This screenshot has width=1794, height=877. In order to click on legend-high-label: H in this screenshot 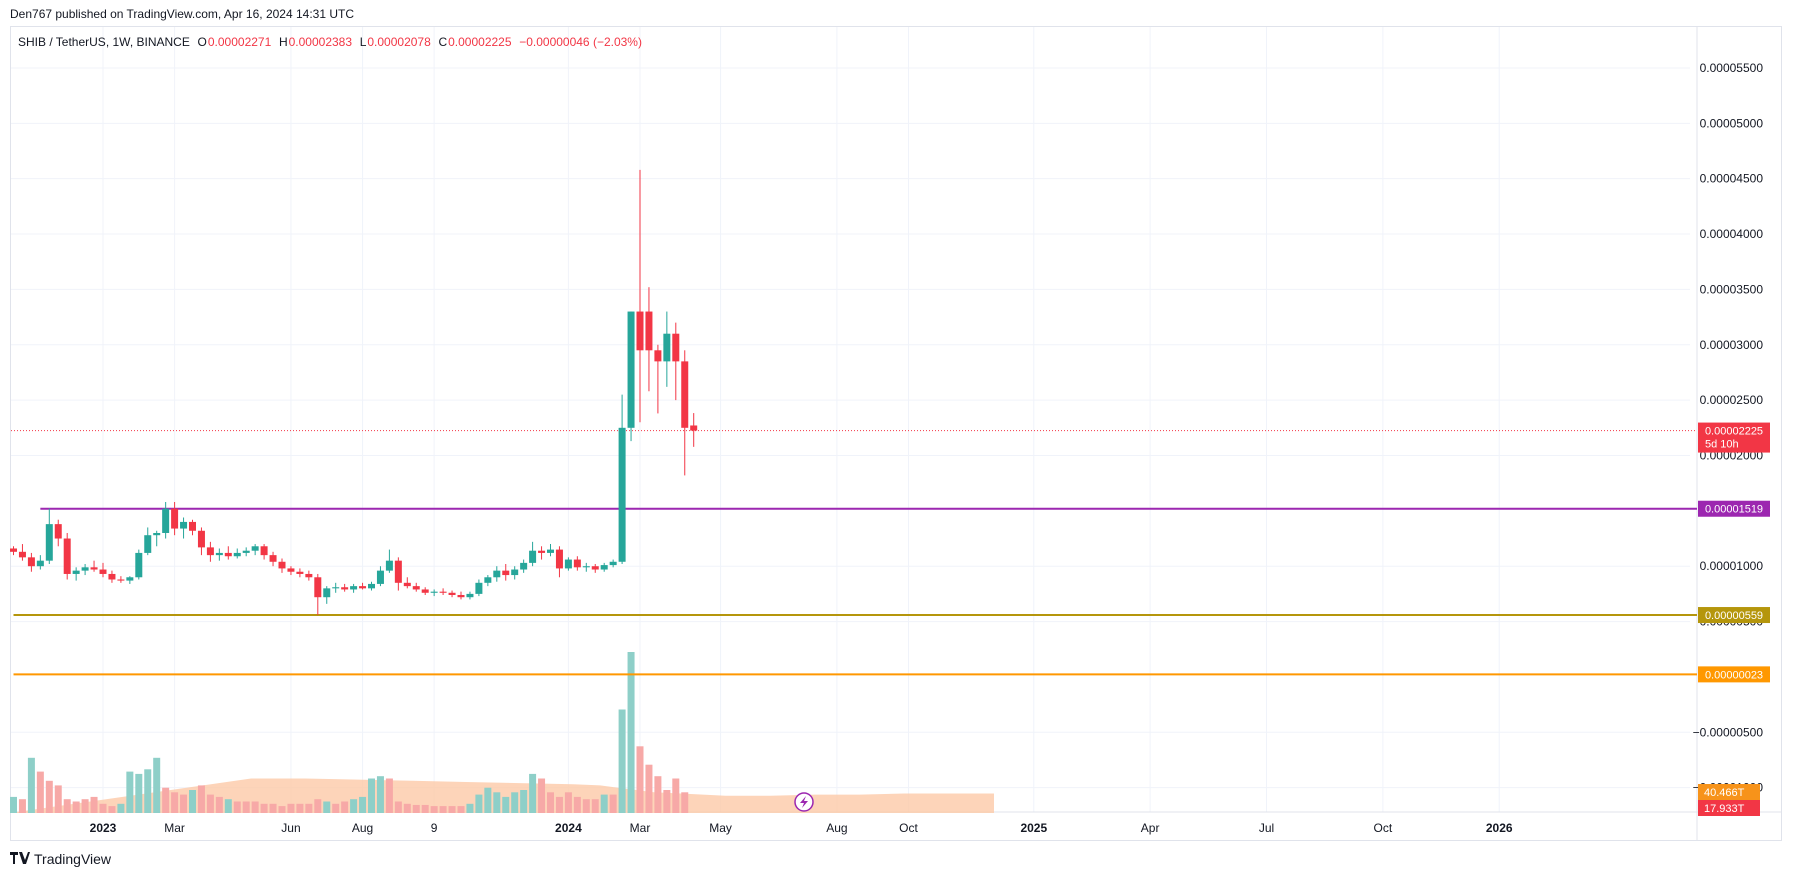, I will do `click(283, 42)`.